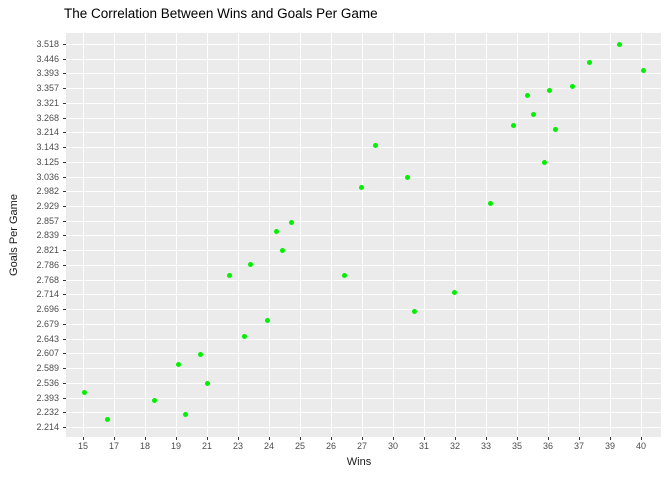 Image resolution: width=672 pixels, height=480 pixels. I want to click on y-tick-label: 2.589, so click(47, 368).